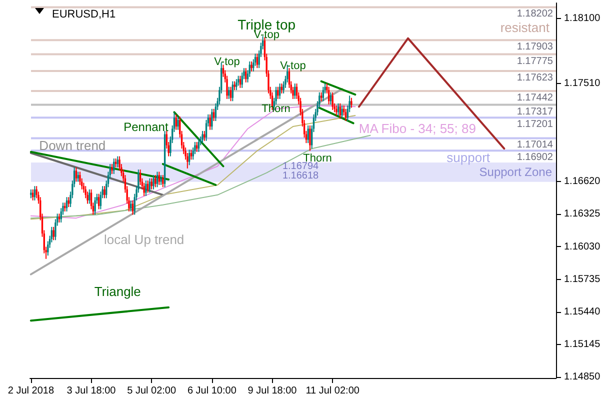 This screenshot has height=400, width=610. What do you see at coordinates (535, 158) in the screenshot?
I see `ref-line-label: 1.16902` at bounding box center [535, 158].